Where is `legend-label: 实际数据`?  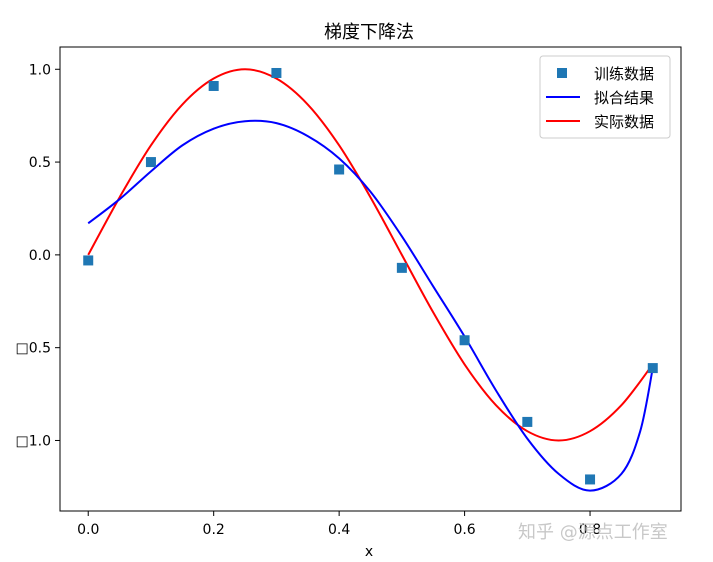
legend-label: 实际数据 is located at coordinates (624, 122).